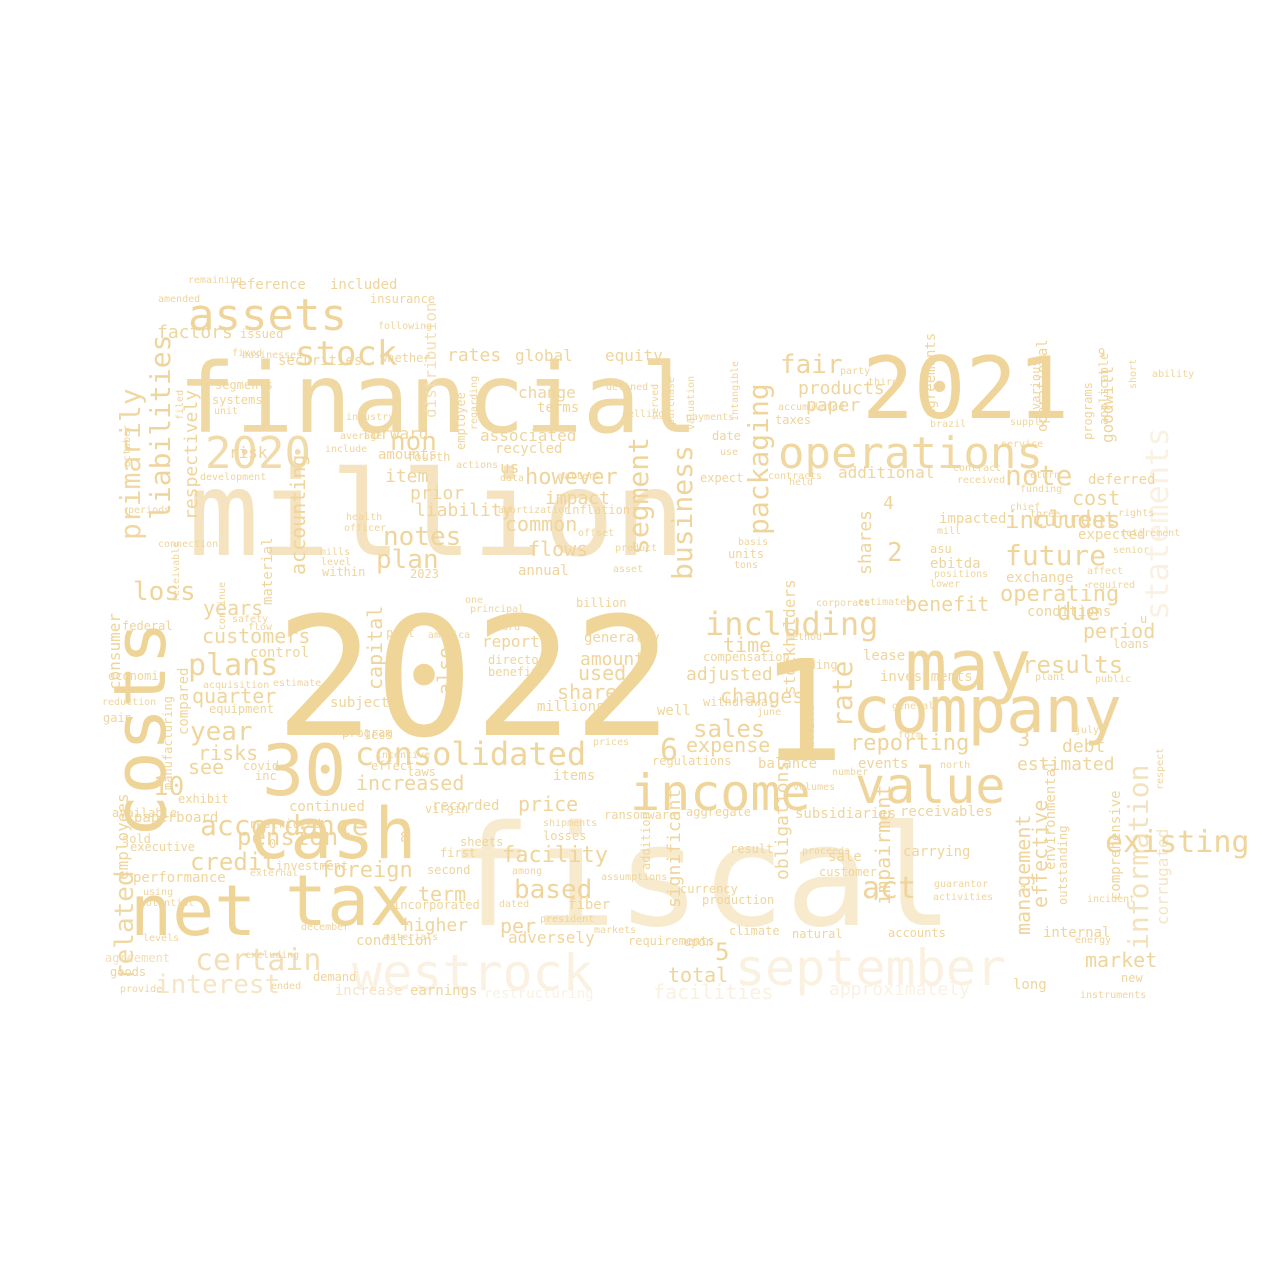 Image resolution: width=1280 pixels, height=1280 pixels. I want to click on word-second: second, so click(448, 870).